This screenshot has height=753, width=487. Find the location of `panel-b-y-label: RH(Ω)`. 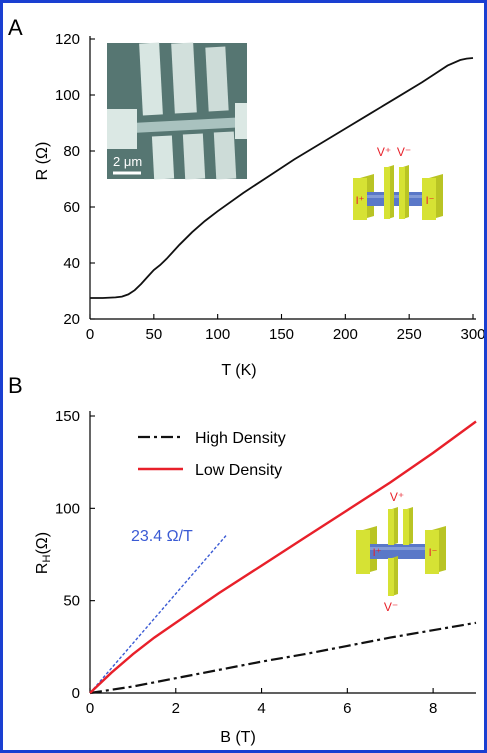

panel-b-y-label: RH(Ω) is located at coordinates (43, 553).